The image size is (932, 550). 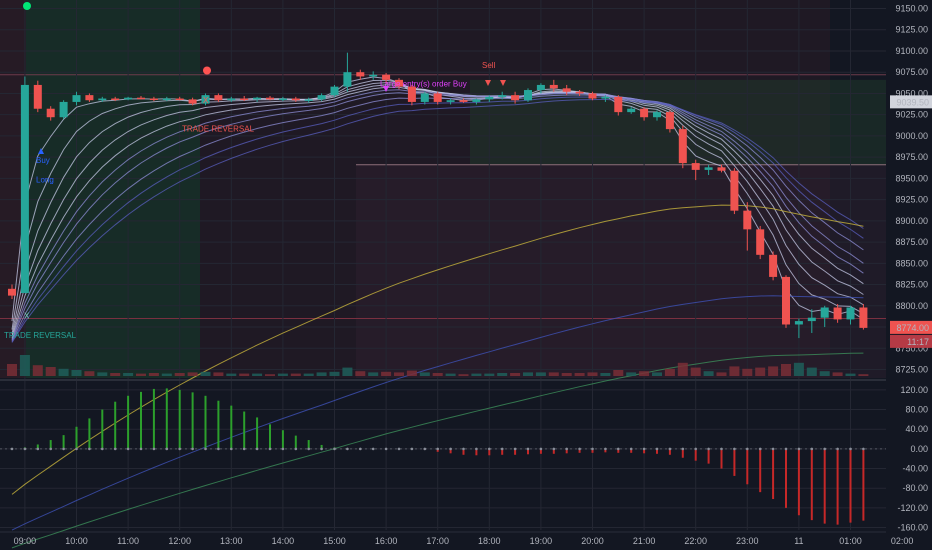 I want to click on buy-arrow-icon, so click(x=41, y=151).